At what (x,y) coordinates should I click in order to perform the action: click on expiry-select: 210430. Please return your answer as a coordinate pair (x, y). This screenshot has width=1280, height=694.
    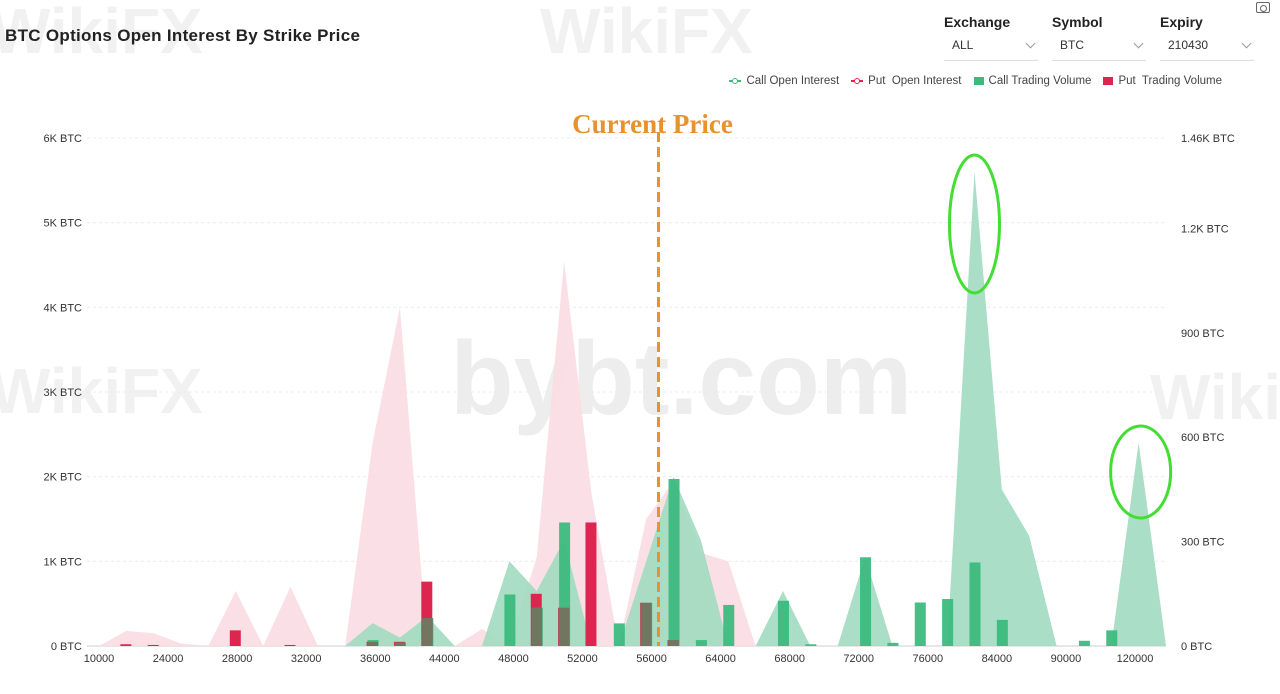
    Looking at the image, I should click on (1207, 49).